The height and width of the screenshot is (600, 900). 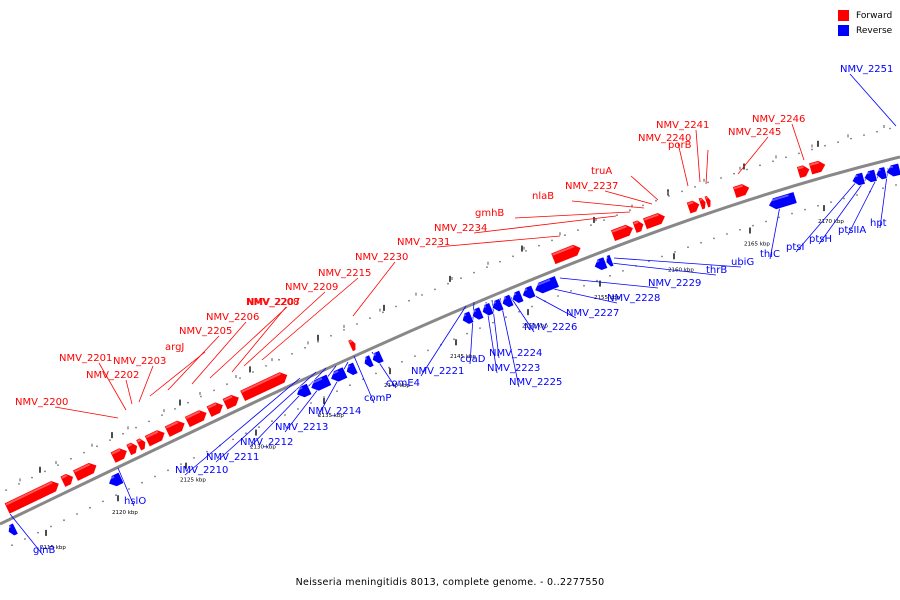 What do you see at coordinates (754, 132) in the screenshot?
I see `forward-gene-label: NMV_2245` at bounding box center [754, 132].